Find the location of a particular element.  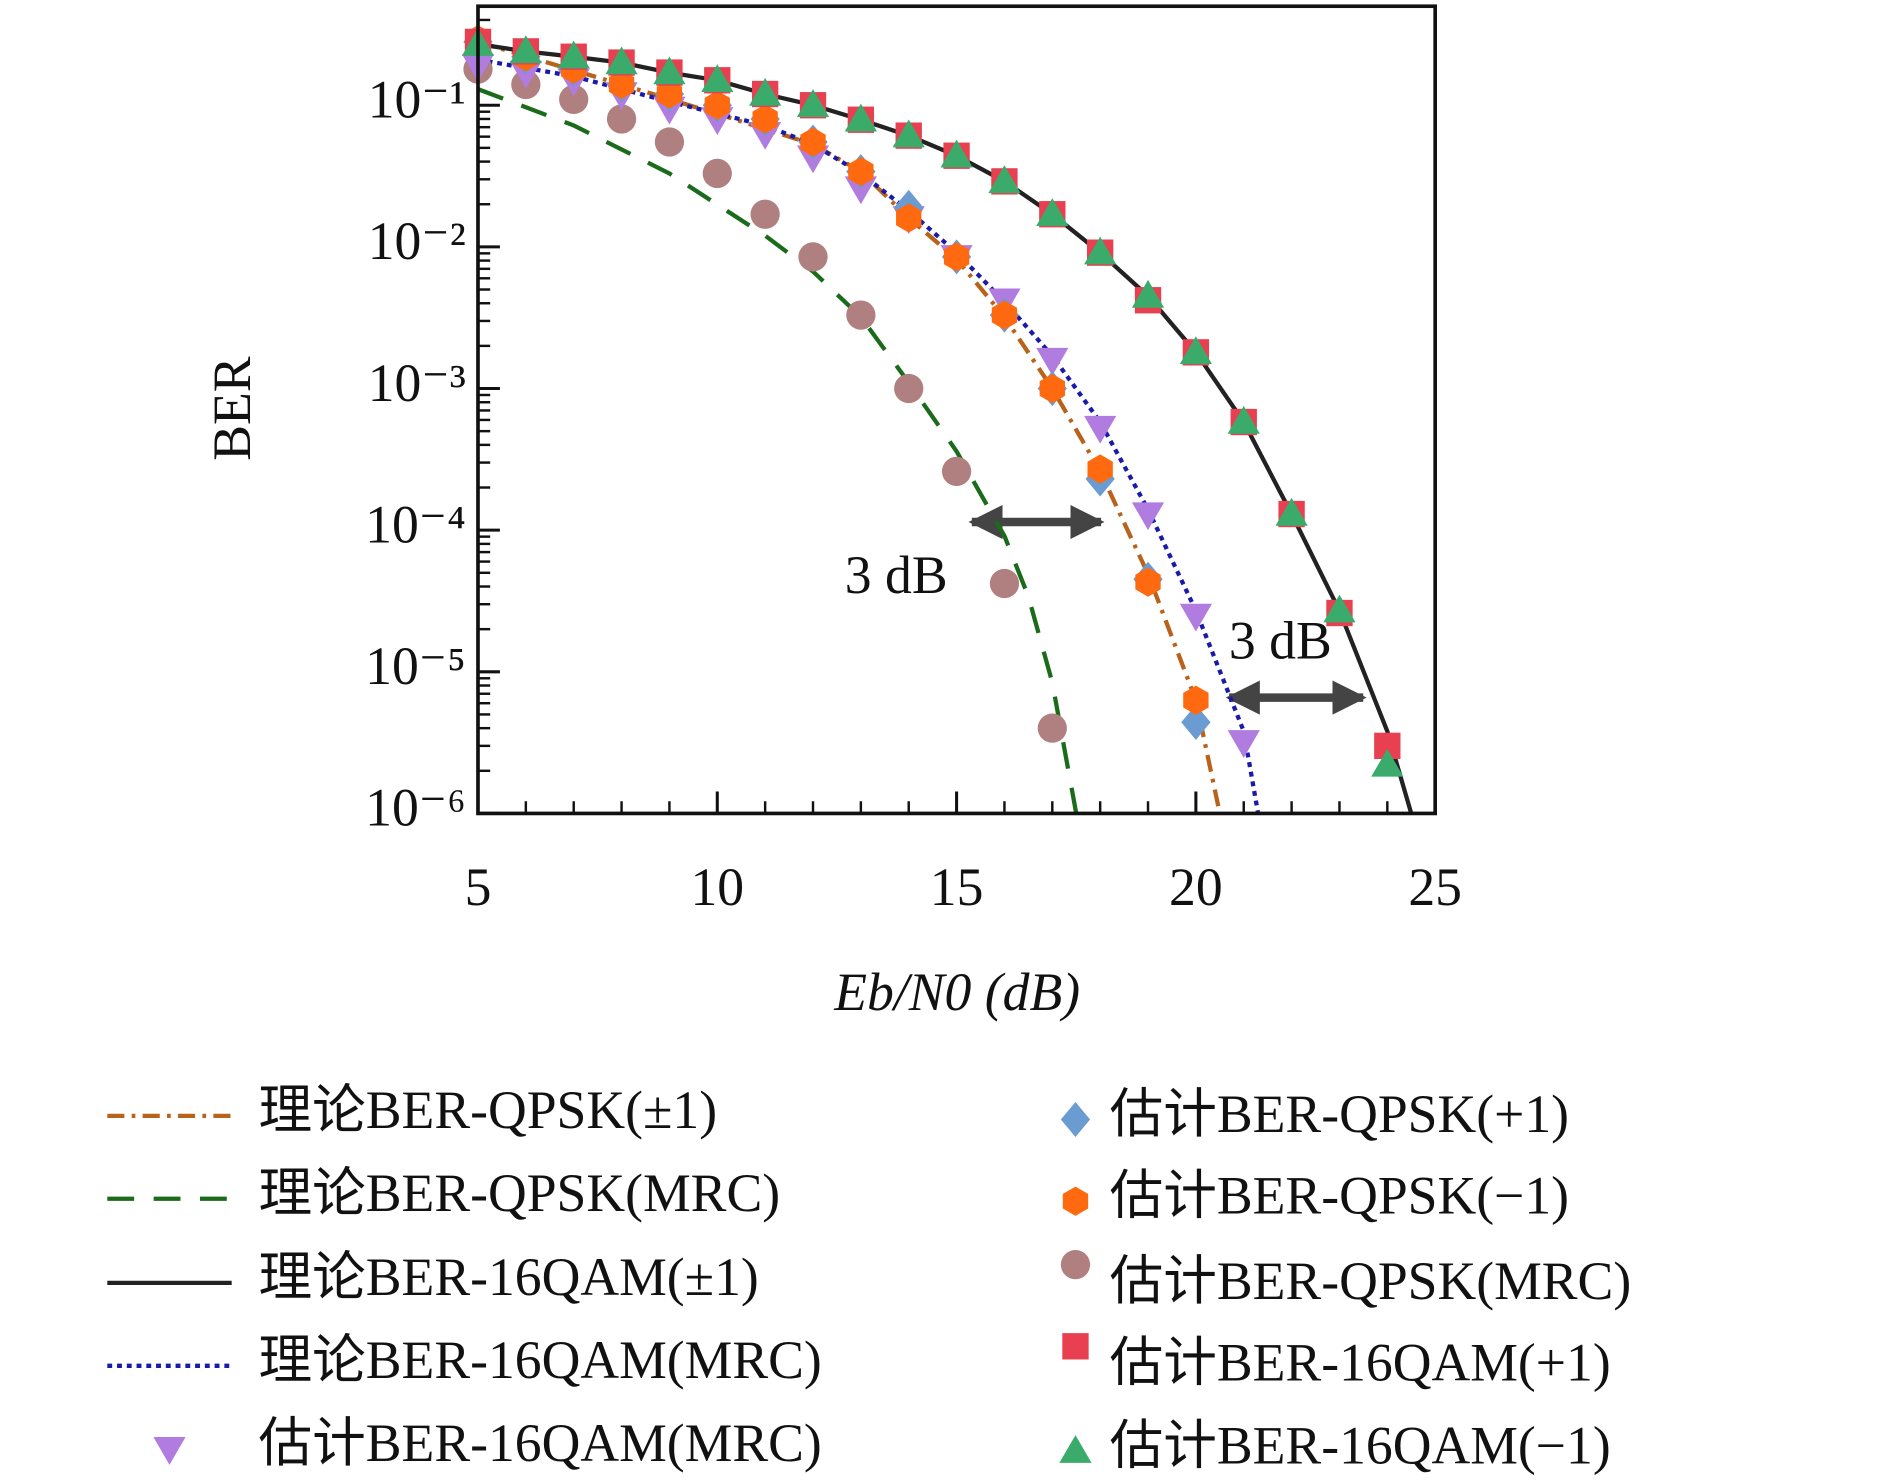

legend-label: 理论BER-QPSK(MRC) is located at coordinates (520, 1193).